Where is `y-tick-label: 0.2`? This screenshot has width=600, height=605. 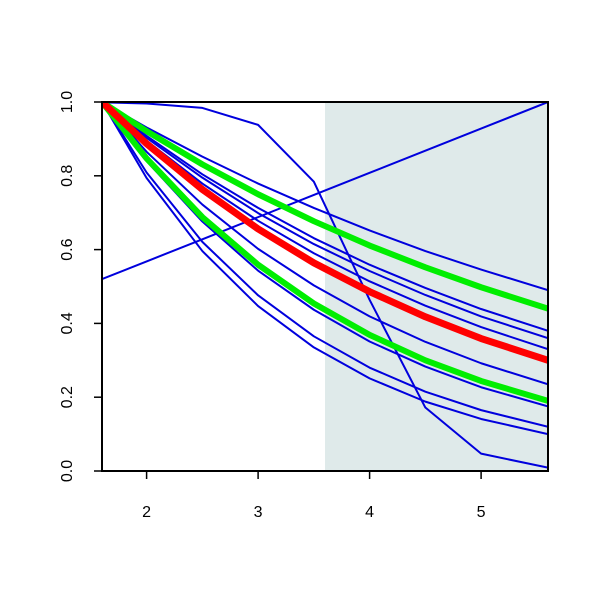
y-tick-label: 0.2 is located at coordinates (67, 397).